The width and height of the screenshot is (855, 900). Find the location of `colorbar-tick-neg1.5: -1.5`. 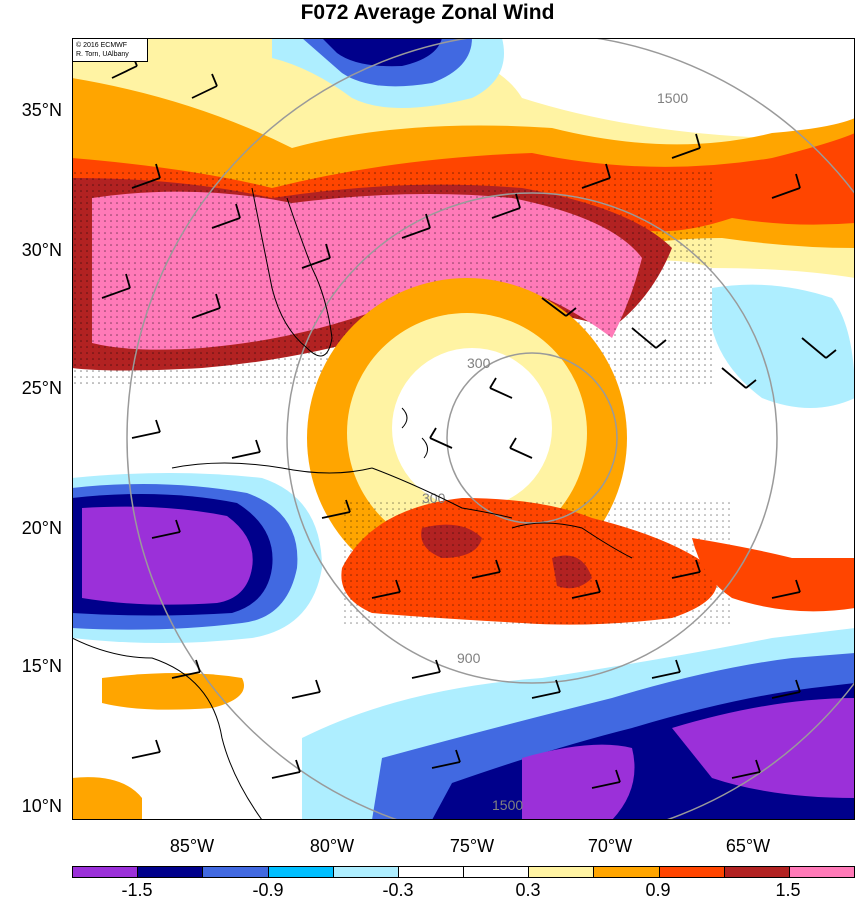

colorbar-tick-neg1.5: -1.5 is located at coordinates (137, 890).